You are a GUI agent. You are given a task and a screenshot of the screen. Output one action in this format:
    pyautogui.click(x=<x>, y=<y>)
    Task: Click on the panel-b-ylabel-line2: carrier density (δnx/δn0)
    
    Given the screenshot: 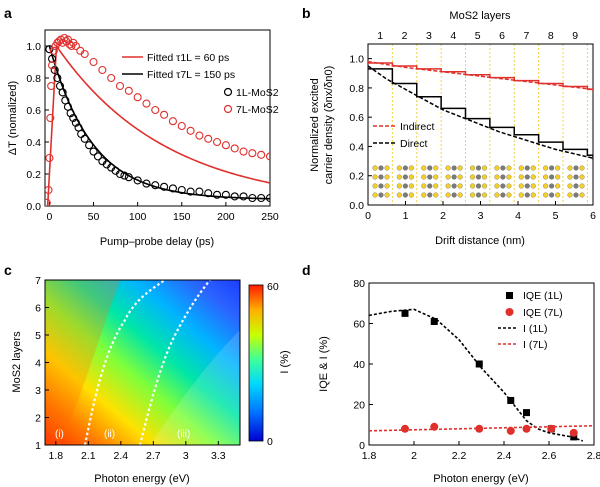 What is the action you would take?
    pyautogui.click(x=329, y=125)
    